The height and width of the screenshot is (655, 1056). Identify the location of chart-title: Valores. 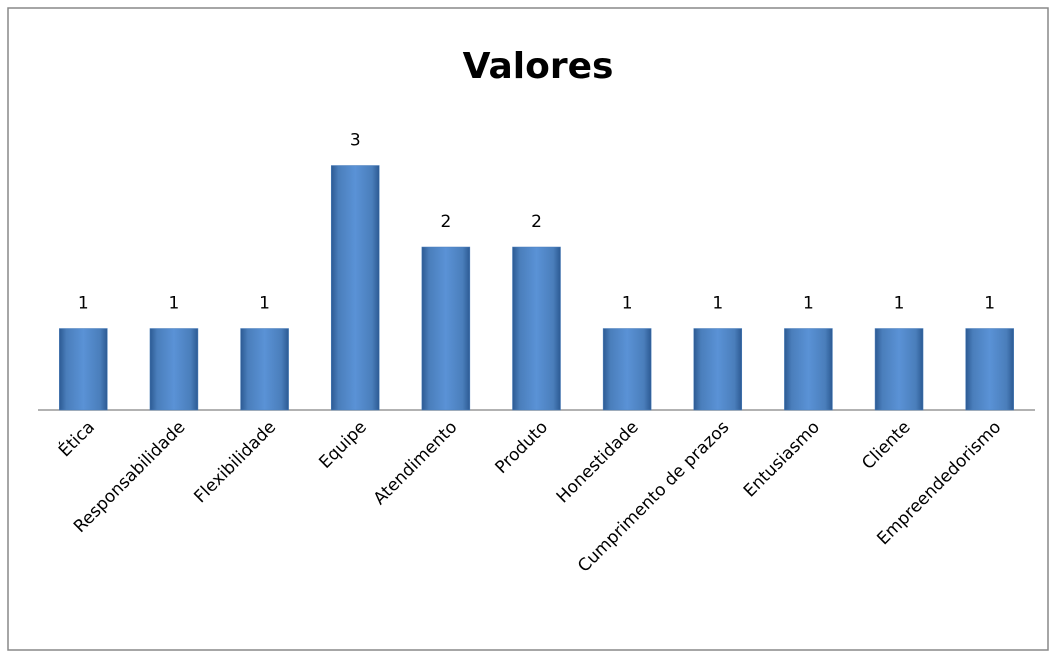
(538, 66).